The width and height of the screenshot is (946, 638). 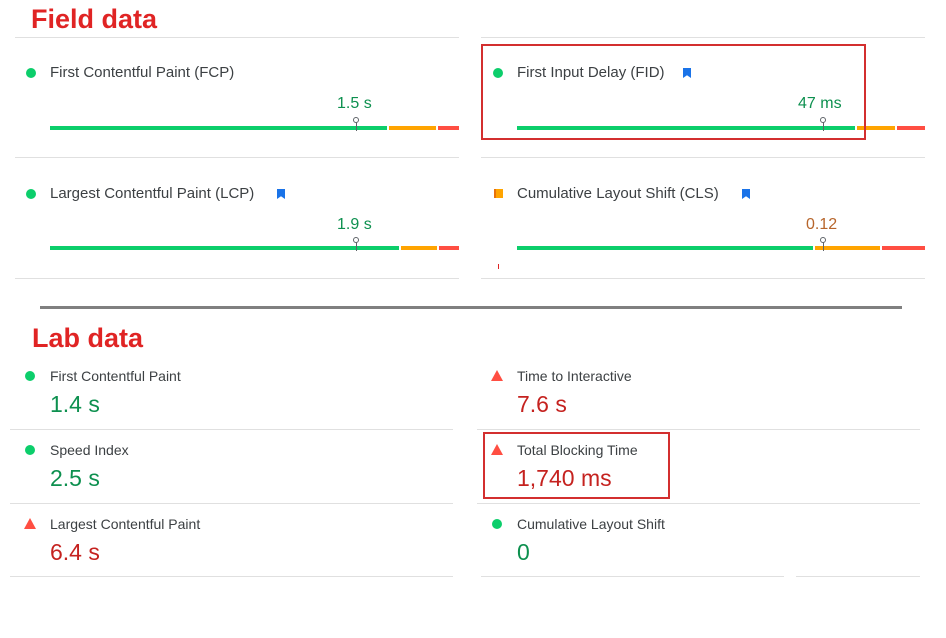 I want to click on field-fcp-value: 1.5 s, so click(x=354, y=103).